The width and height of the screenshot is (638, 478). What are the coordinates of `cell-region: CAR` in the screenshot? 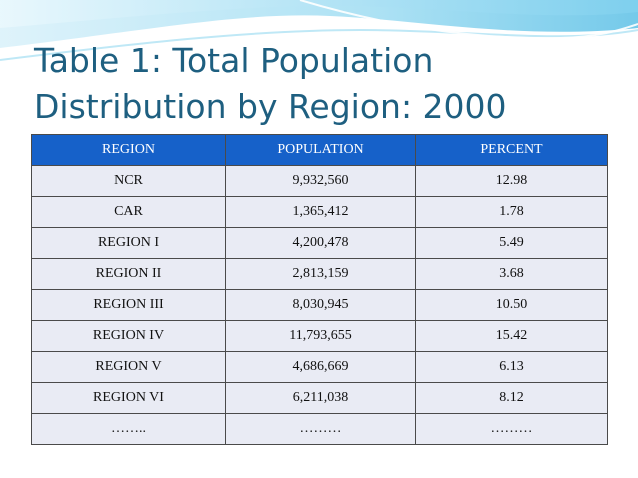 It's located at (128, 212).